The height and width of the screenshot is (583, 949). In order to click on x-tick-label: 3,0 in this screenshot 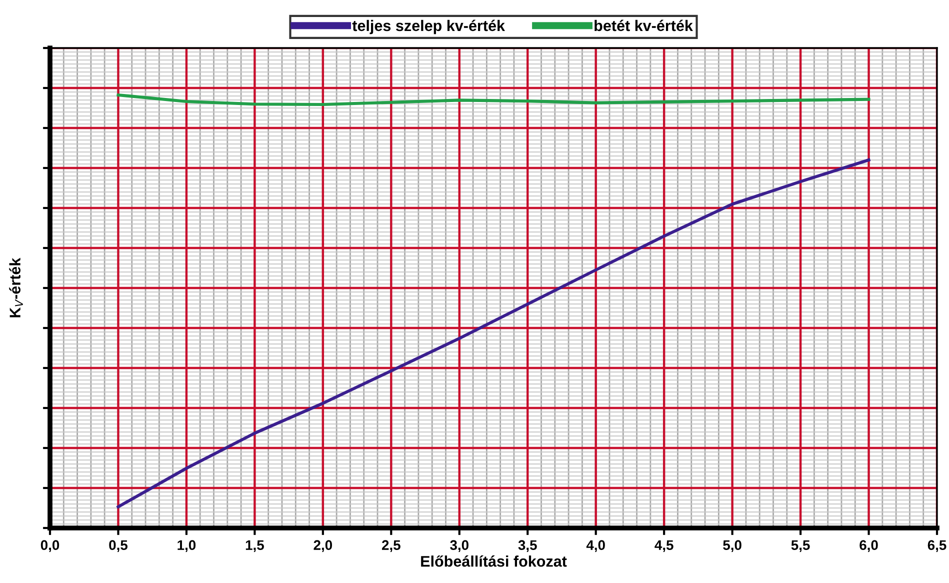, I will do `click(459, 546)`.